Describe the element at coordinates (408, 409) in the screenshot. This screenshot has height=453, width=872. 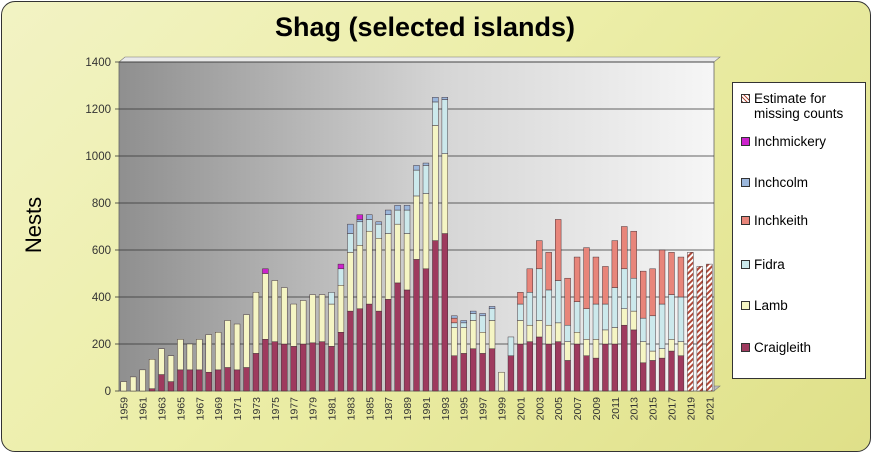
I see `x-tick-label: 1989` at that location.